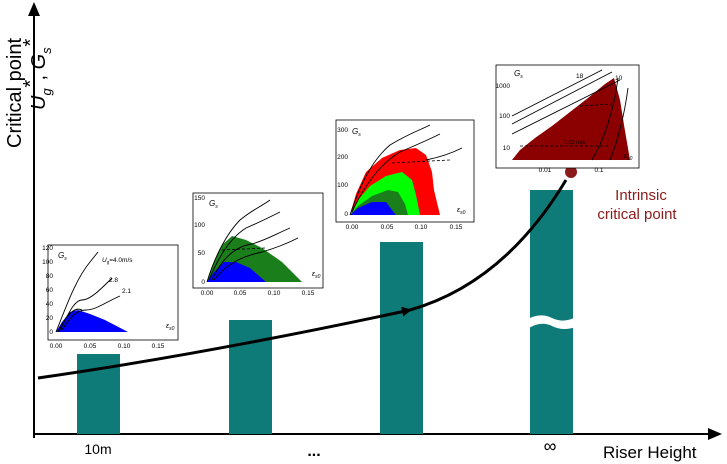 This screenshot has height=464, width=727. What do you see at coordinates (596, 105) in the screenshot?
I see `inset-4-dashed-upper` at bounding box center [596, 105].